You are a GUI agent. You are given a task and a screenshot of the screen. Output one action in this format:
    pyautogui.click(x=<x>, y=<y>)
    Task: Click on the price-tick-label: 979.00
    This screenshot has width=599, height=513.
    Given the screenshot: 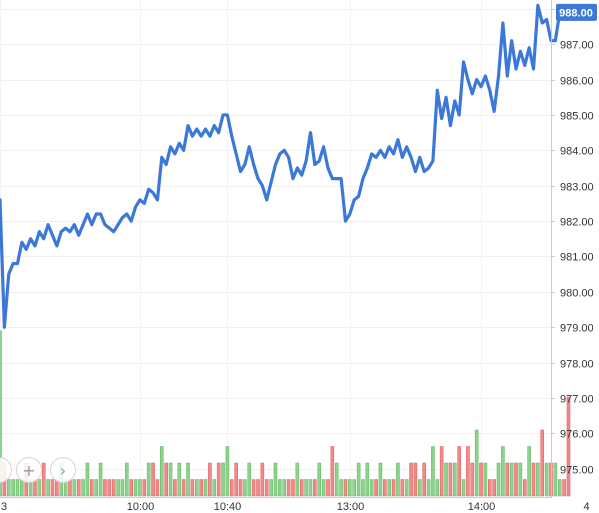 What is the action you would take?
    pyautogui.click(x=577, y=329)
    